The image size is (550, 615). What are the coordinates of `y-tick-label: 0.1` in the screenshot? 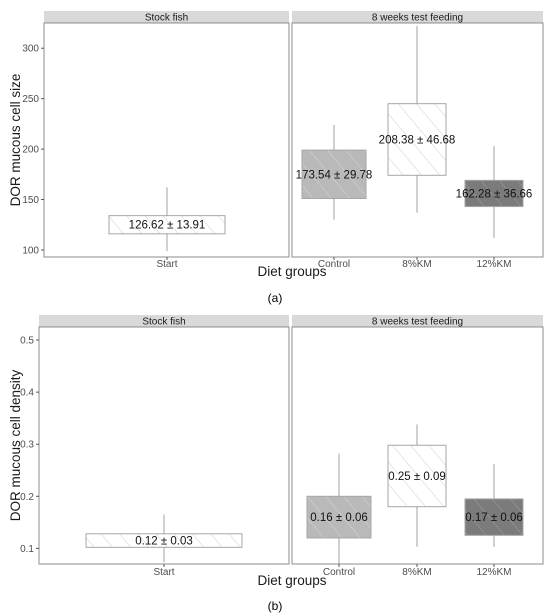 It's located at (27, 549).